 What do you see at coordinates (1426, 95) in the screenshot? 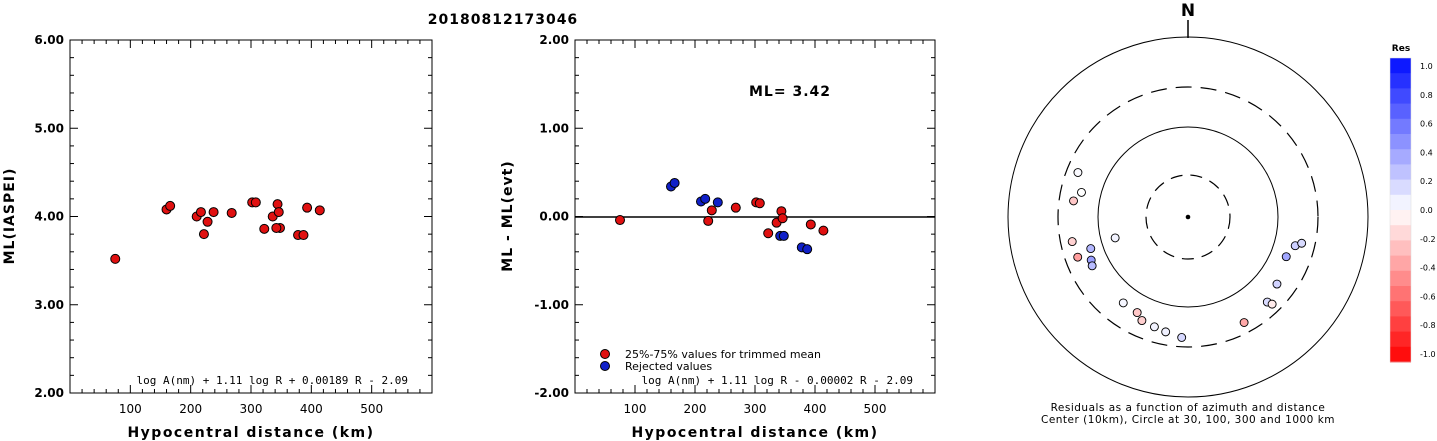
I see `colorbar-tick-label: 0.8` at bounding box center [1426, 95].